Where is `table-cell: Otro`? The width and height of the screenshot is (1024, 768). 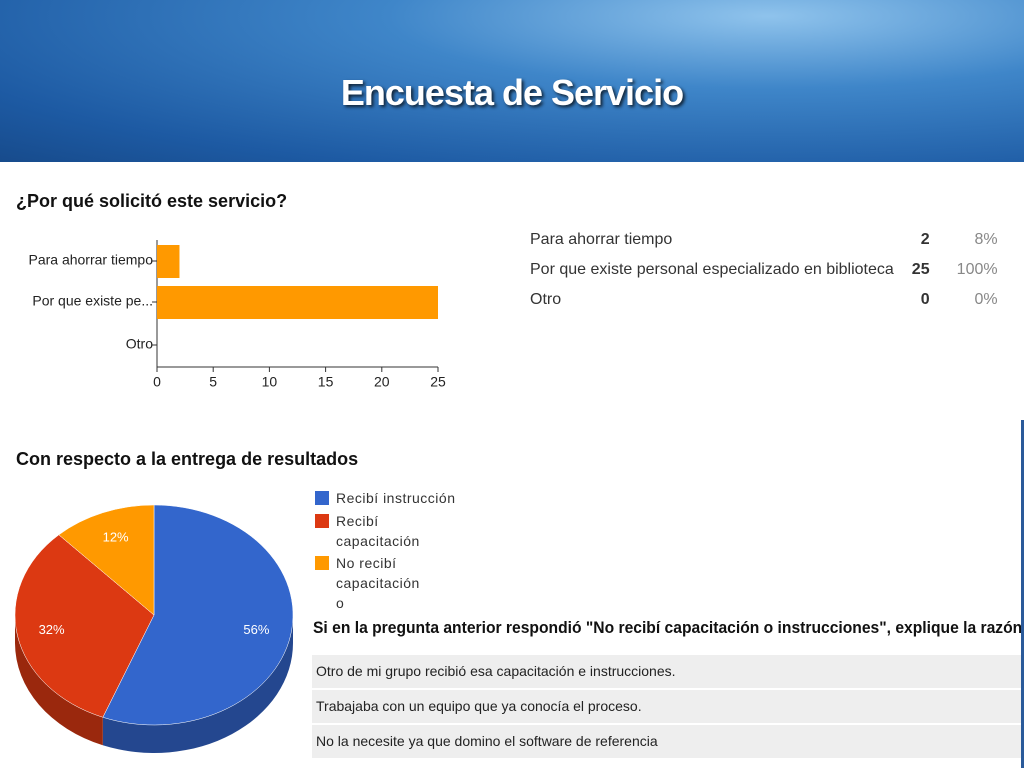 table-cell: Otro is located at coordinates (546, 299).